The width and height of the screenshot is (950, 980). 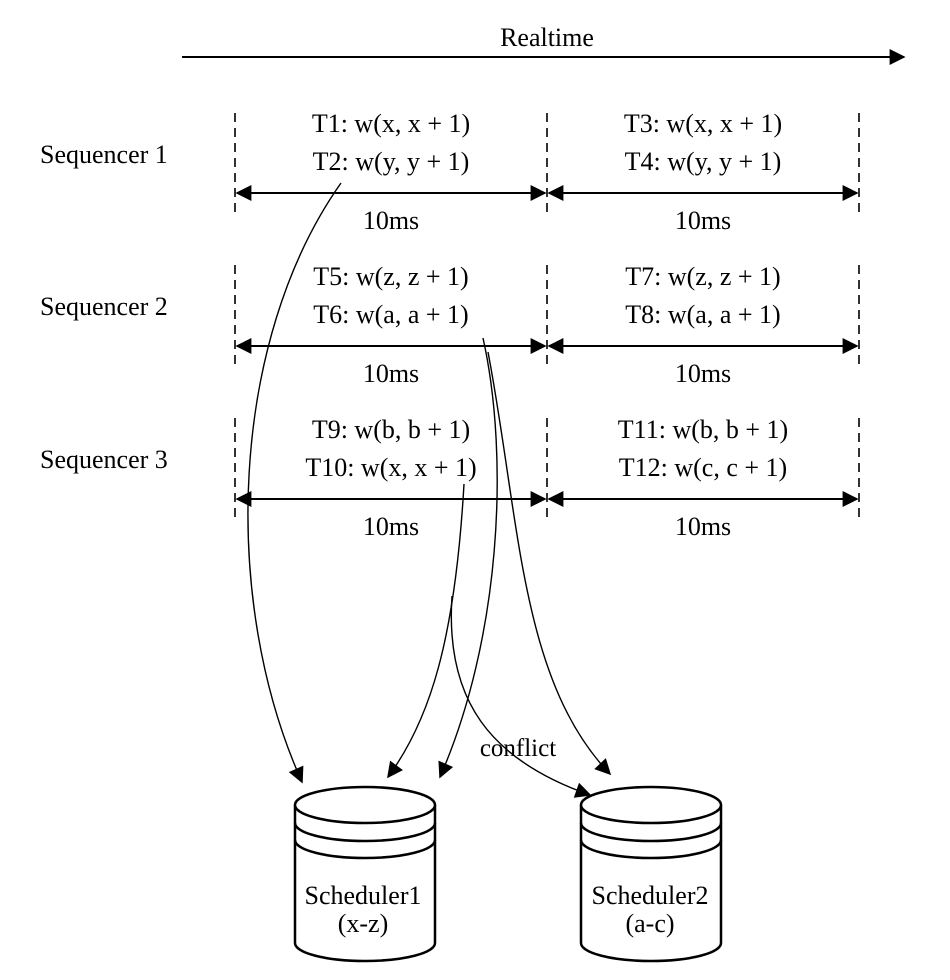 I want to click on conflict-label: conflict, so click(x=518, y=748).